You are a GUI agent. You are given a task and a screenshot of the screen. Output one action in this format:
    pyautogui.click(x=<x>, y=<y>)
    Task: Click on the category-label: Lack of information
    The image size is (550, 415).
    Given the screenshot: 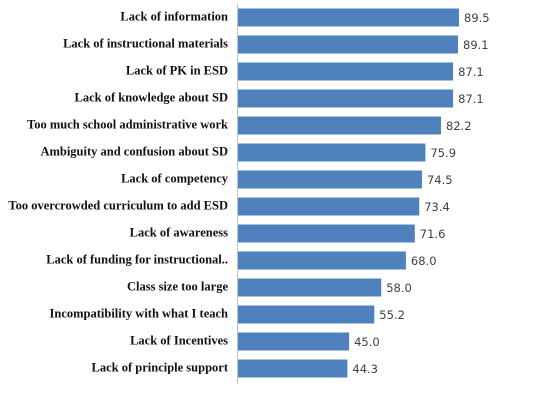 What is the action you would take?
    pyautogui.click(x=174, y=16)
    